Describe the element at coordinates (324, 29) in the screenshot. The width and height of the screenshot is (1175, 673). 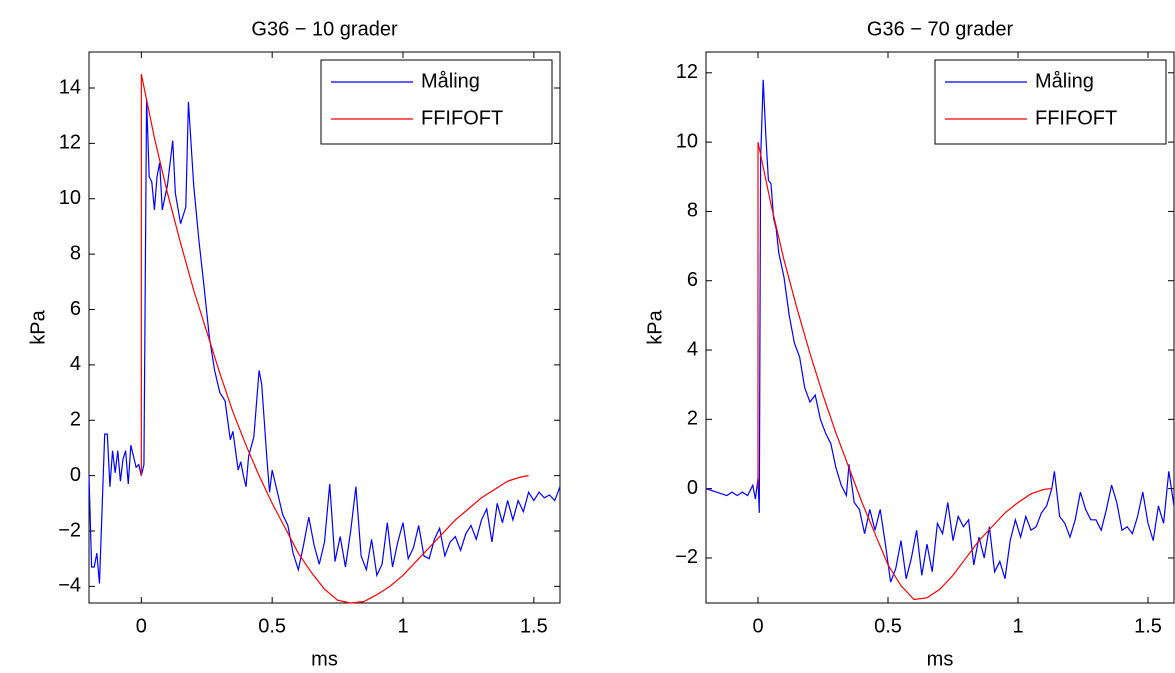
I see `chart-title: G36 − 10 grader` at that location.